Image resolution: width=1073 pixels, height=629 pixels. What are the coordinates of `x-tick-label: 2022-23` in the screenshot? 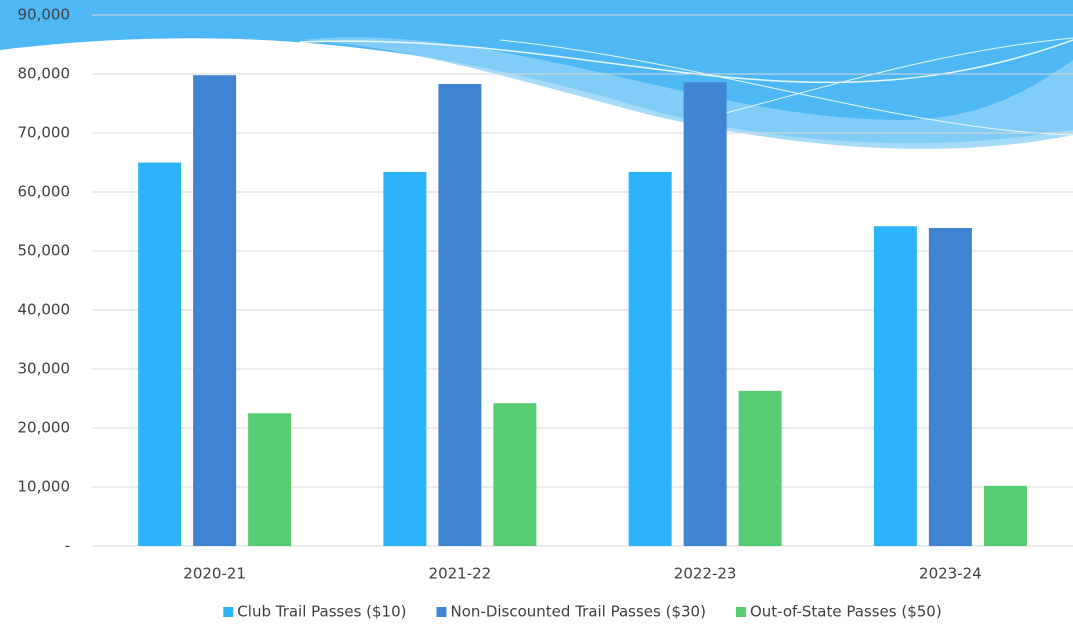 It's located at (705, 574).